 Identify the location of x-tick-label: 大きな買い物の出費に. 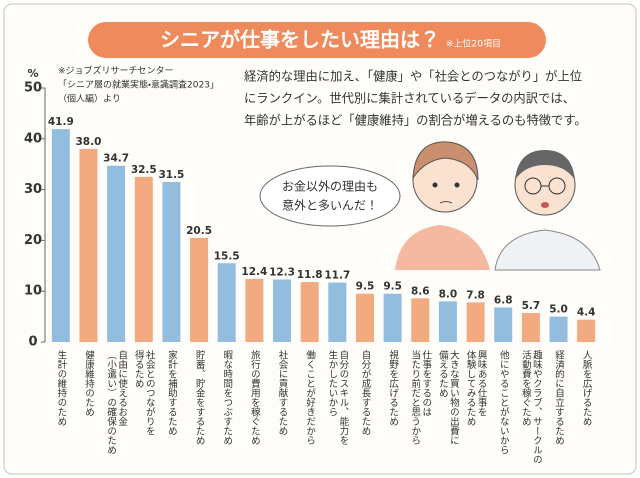
(454, 397).